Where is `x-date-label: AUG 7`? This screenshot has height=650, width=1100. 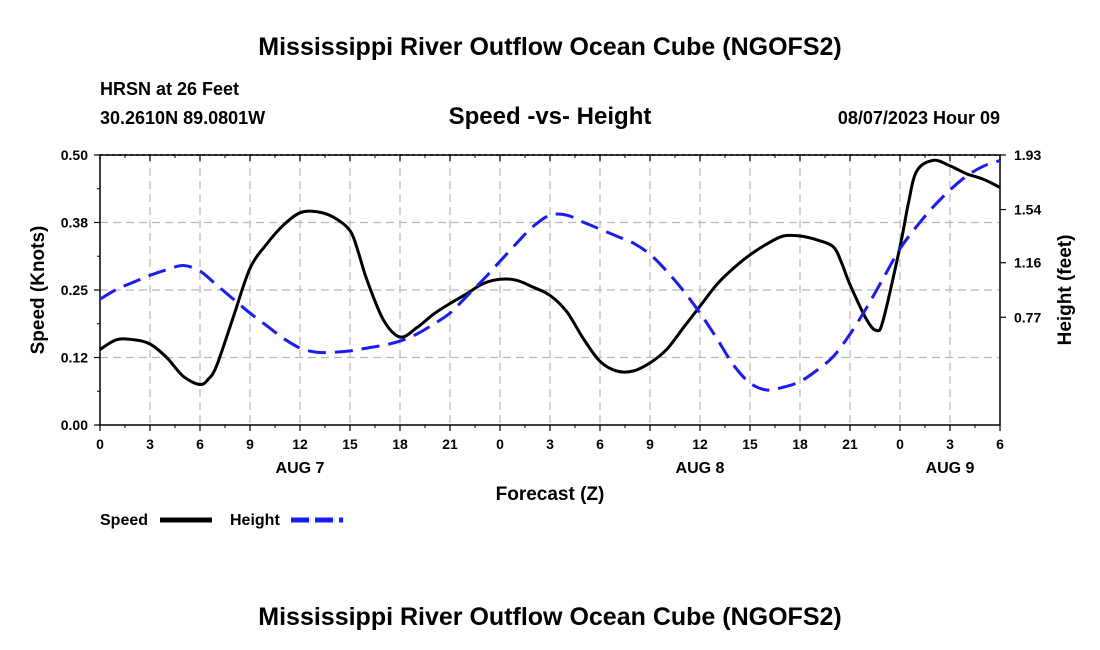
x-date-label: AUG 7 is located at coordinates (300, 468).